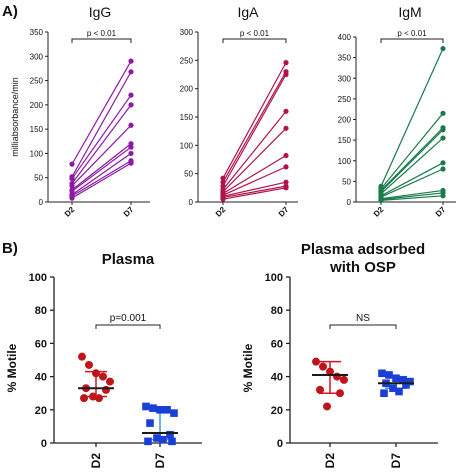 This screenshot has width=474, height=476. What do you see at coordinates (345, 140) in the screenshot?
I see `y-tick-label: 150` at bounding box center [345, 140].